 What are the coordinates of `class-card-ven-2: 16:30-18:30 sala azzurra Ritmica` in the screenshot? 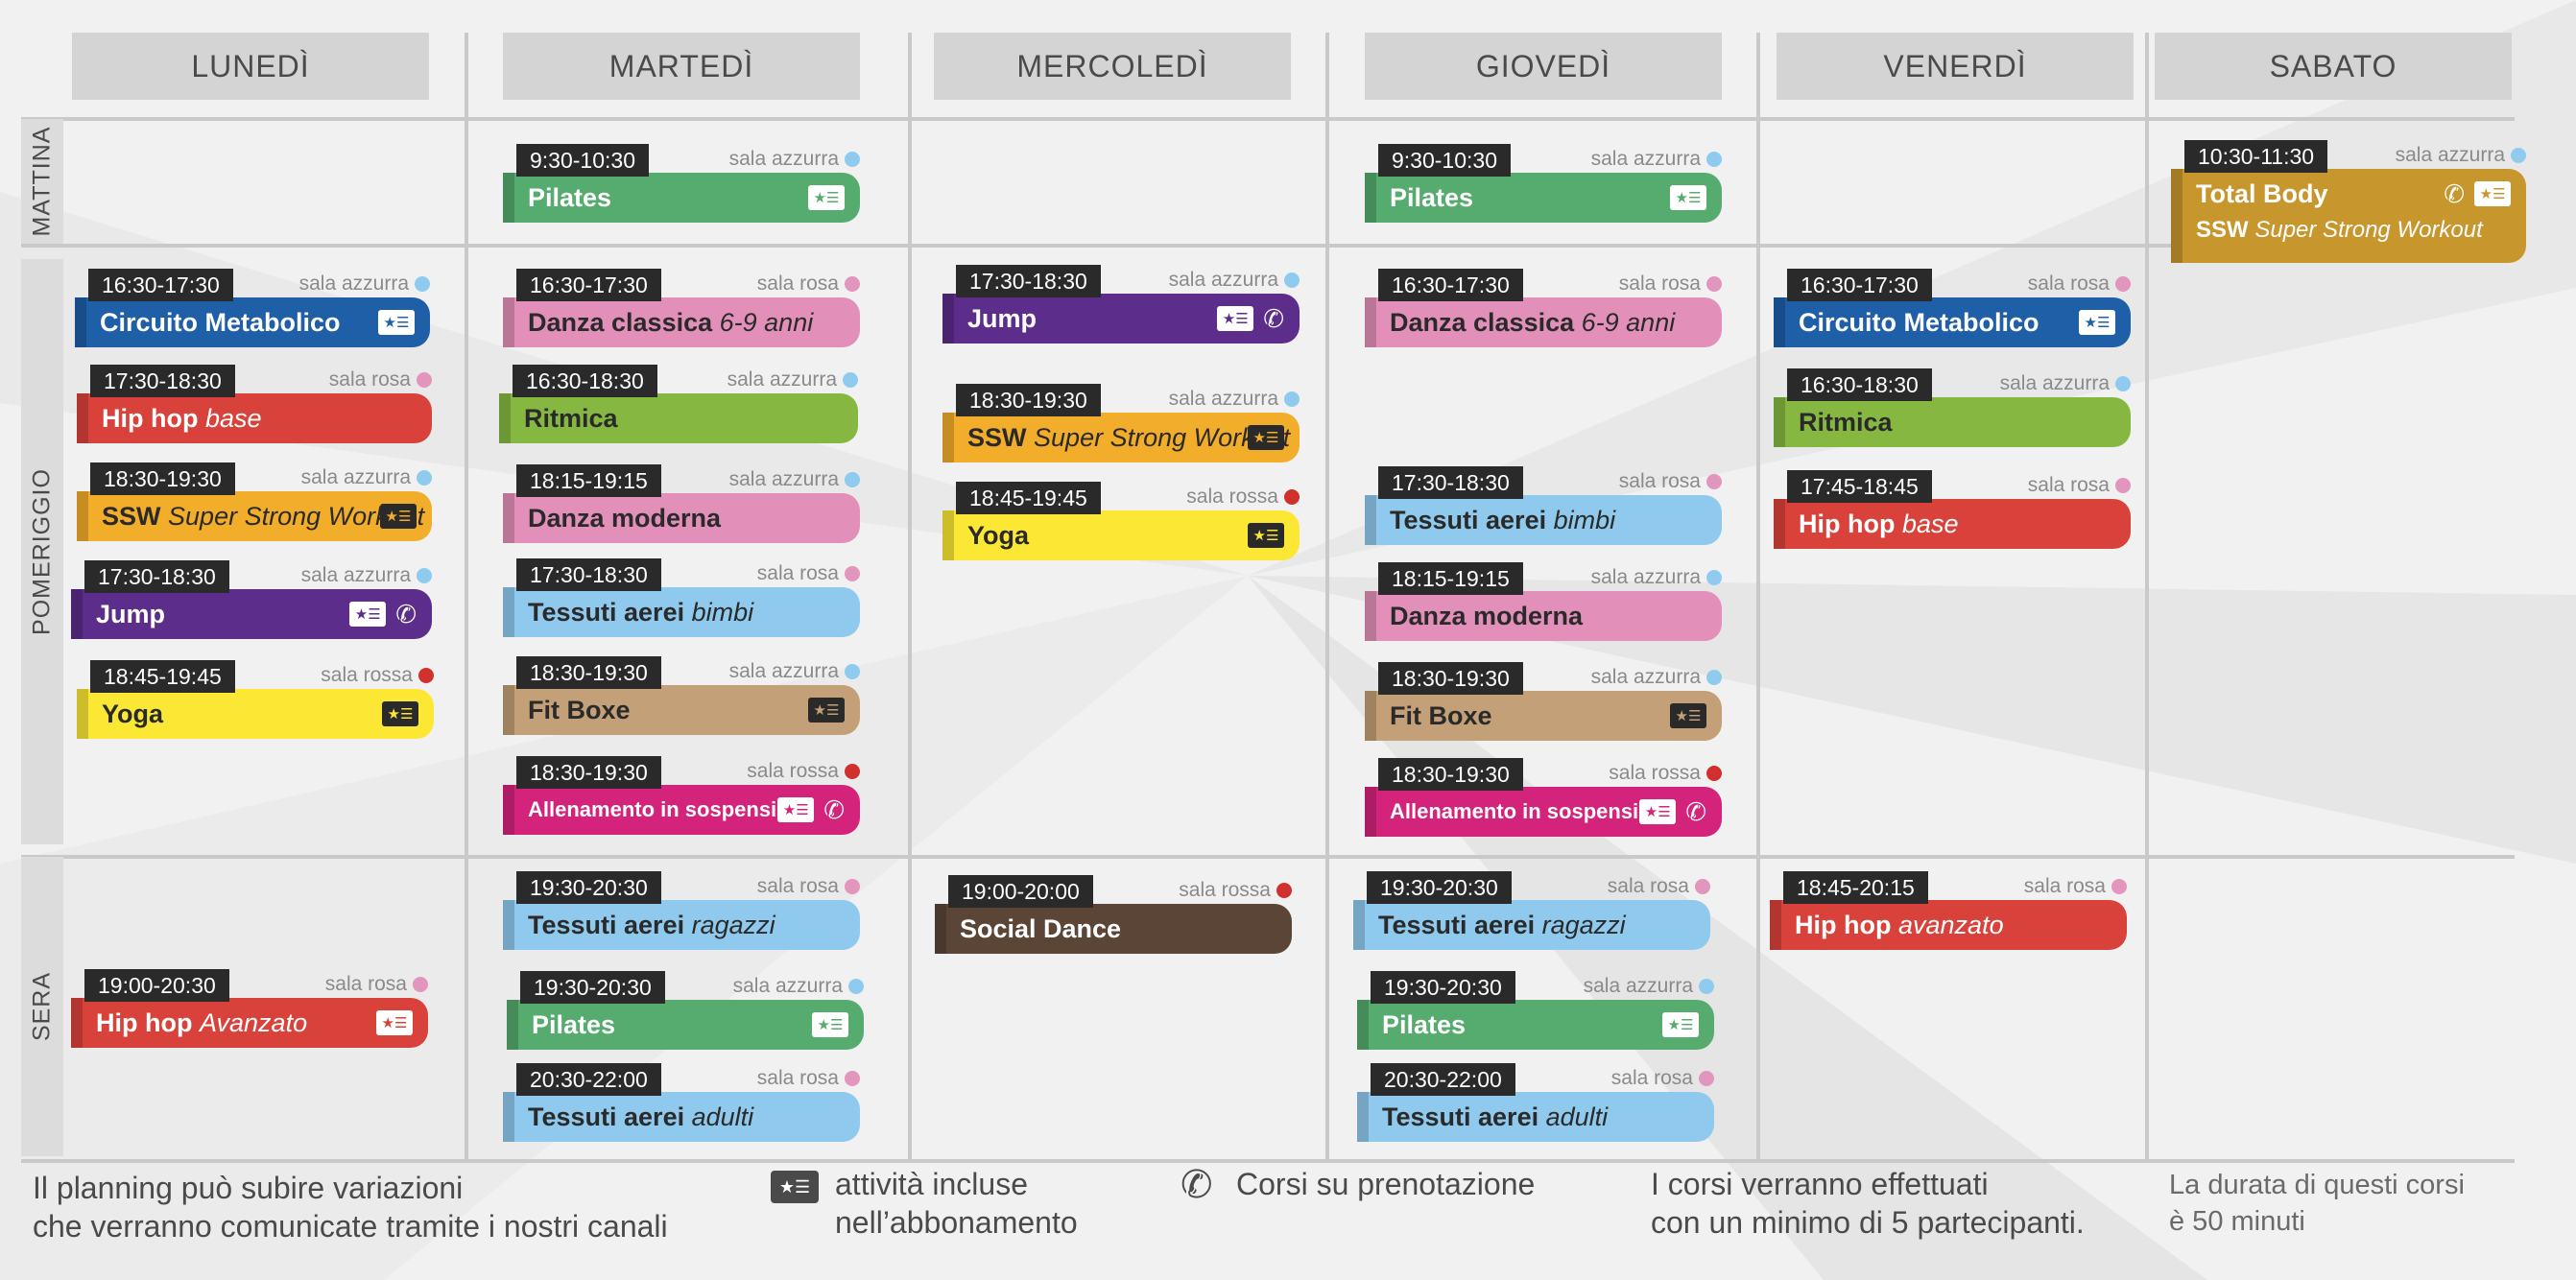 It's located at (1952, 408).